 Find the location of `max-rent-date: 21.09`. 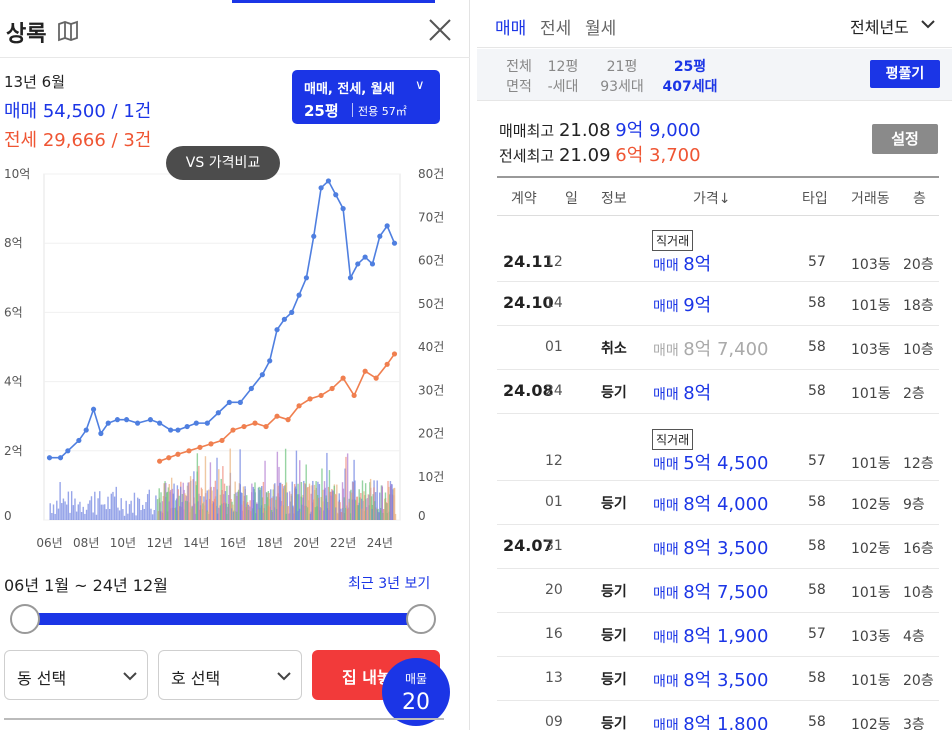

max-rent-date: 21.09 is located at coordinates (584, 155).